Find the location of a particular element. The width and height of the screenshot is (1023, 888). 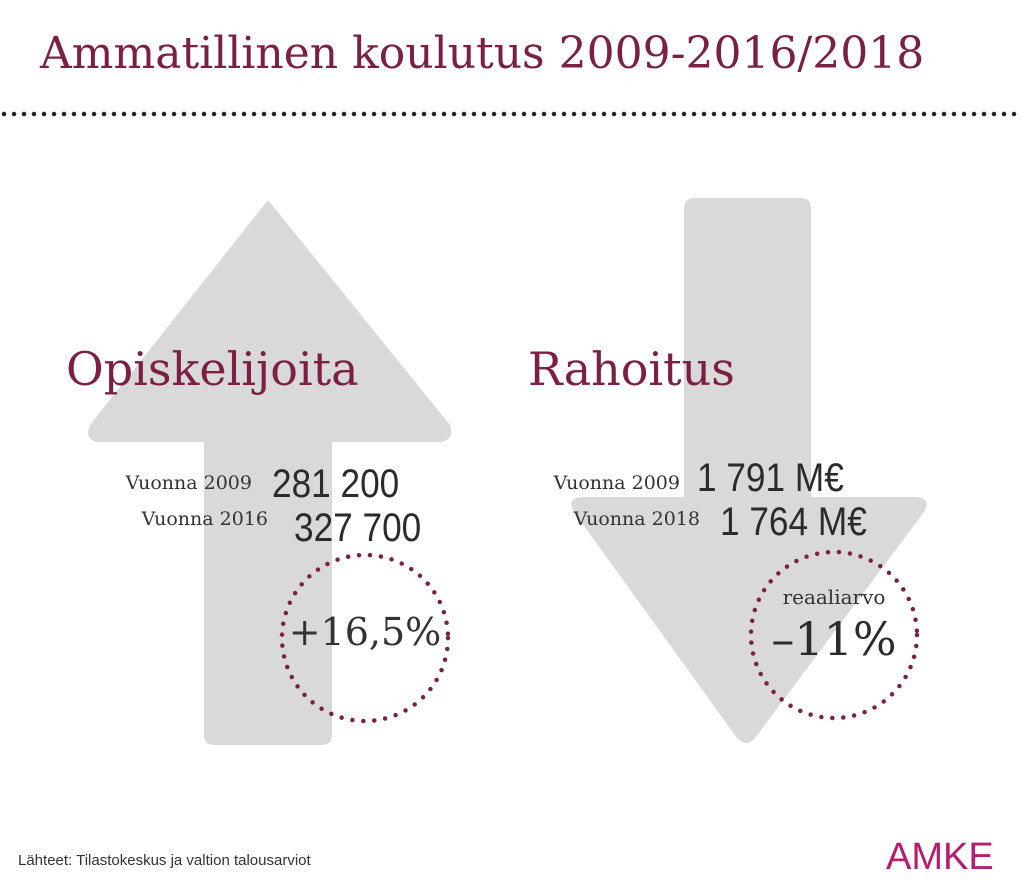

students-year-2009-label: Vuonna 2009 is located at coordinates (188, 483).